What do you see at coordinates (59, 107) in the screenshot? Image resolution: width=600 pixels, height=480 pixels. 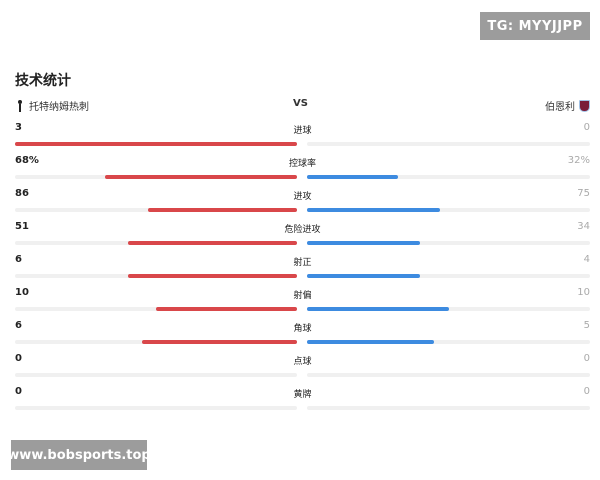 I see `home-team-name: 托特纳姆热刺` at bounding box center [59, 107].